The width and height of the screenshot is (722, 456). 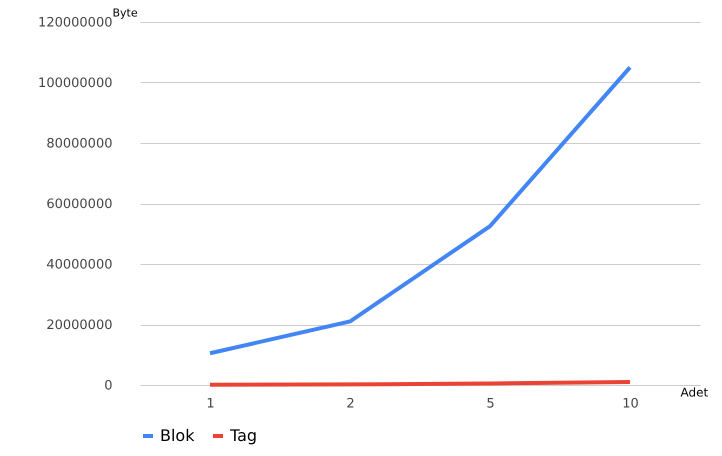 What do you see at coordinates (210, 404) in the screenshot?
I see `x-tick-label: 1` at bounding box center [210, 404].